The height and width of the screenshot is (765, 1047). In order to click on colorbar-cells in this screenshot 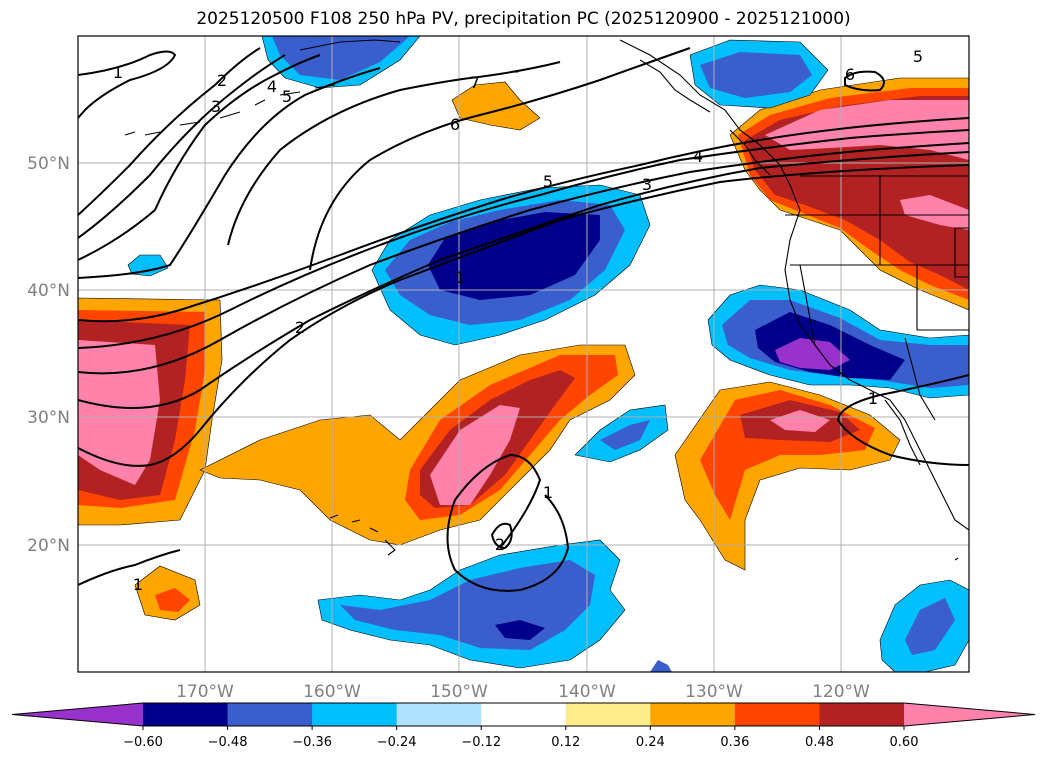, I will do `click(523, 714)`.